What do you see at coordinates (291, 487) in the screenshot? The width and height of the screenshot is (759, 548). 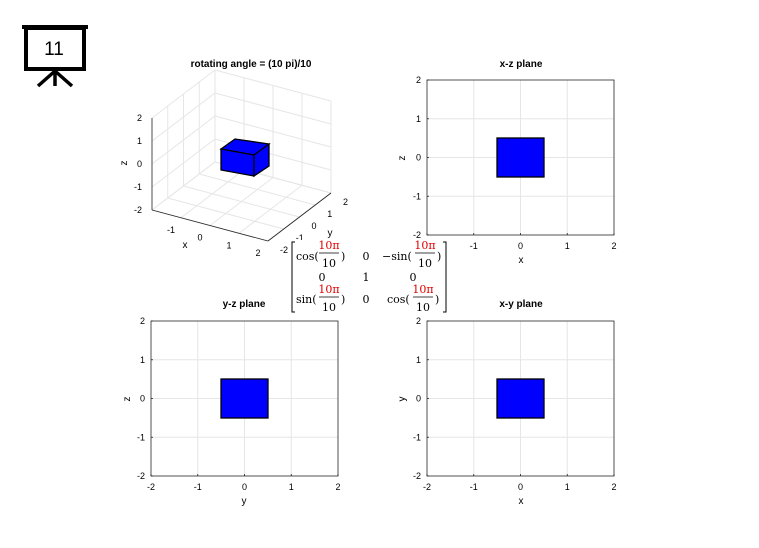 I see `plot-yz-xtick: 1` at bounding box center [291, 487].